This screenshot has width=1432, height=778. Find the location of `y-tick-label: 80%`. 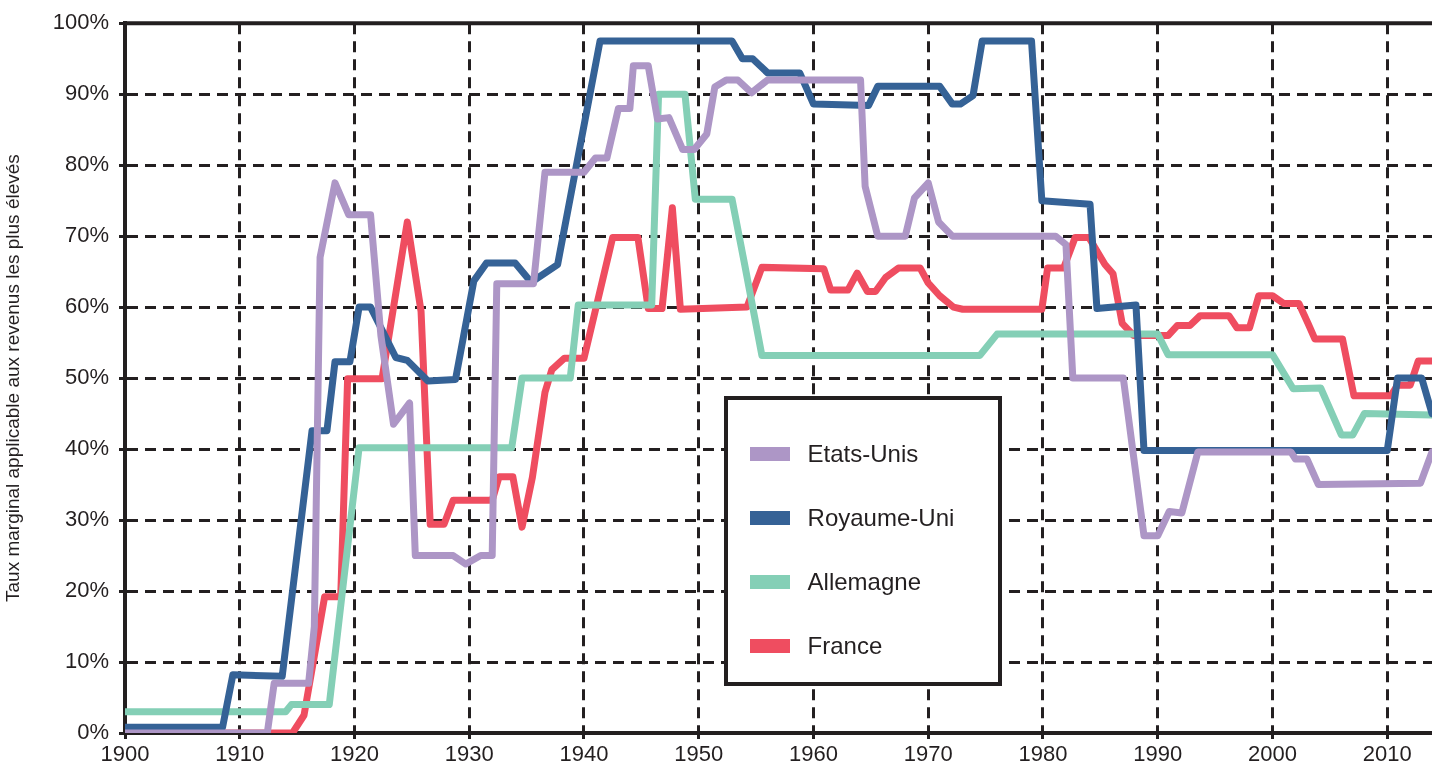

y-tick-label: 80% is located at coordinates (86, 164).